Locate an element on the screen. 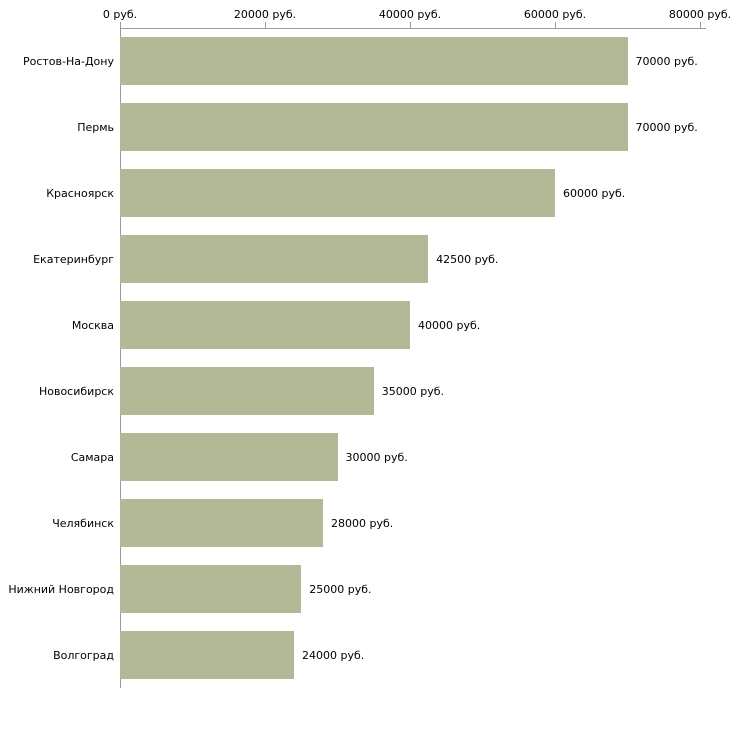  bar-row: Красноярск 60000 руб. is located at coordinates (365, 193).